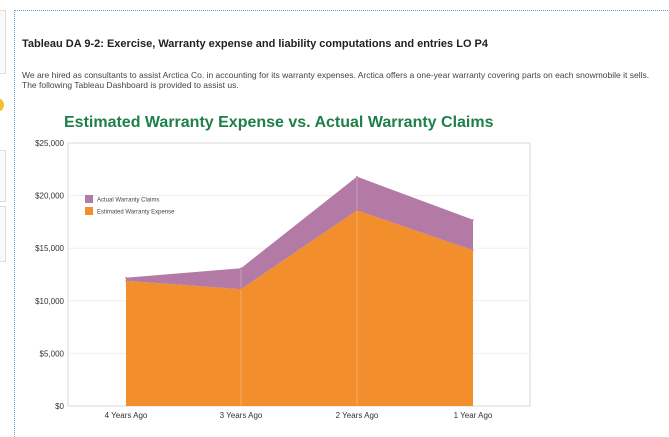 The width and height of the screenshot is (669, 437). What do you see at coordinates (357, 415) in the screenshot?
I see `x-tick-label: 2 Years Ago` at bounding box center [357, 415].